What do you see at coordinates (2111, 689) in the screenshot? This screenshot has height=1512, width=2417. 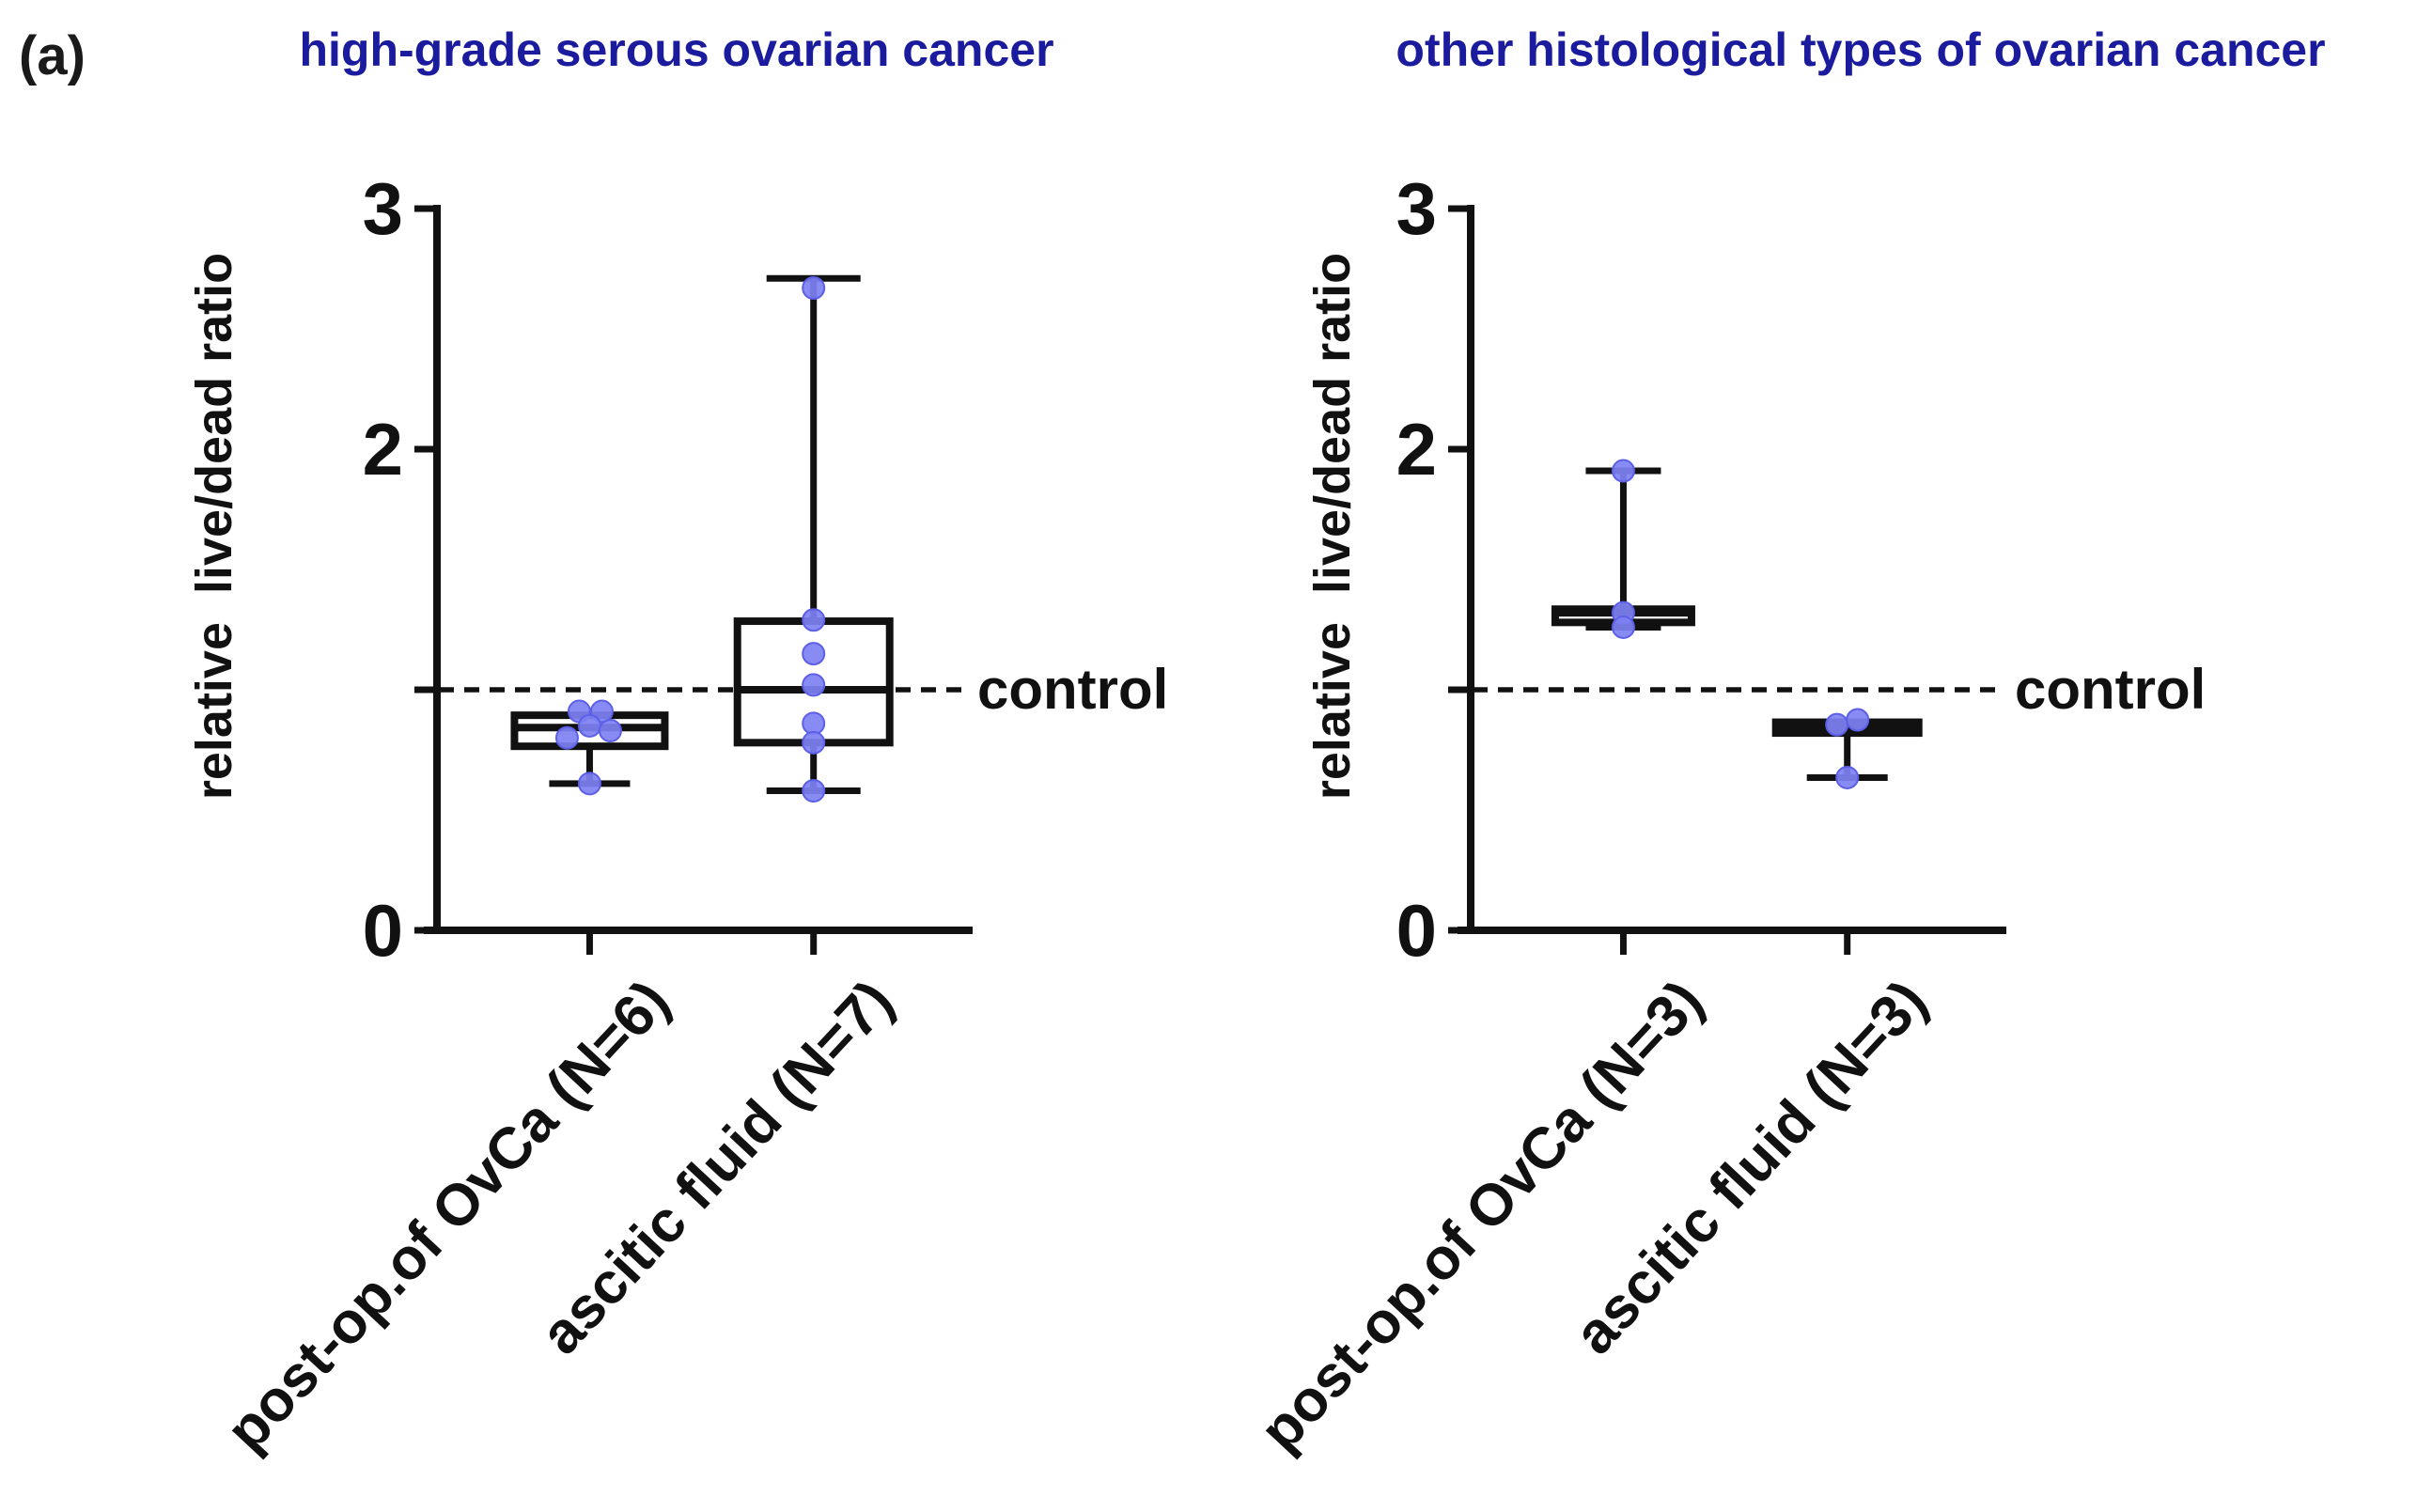 I see `right-control-line-label: control` at bounding box center [2111, 689].